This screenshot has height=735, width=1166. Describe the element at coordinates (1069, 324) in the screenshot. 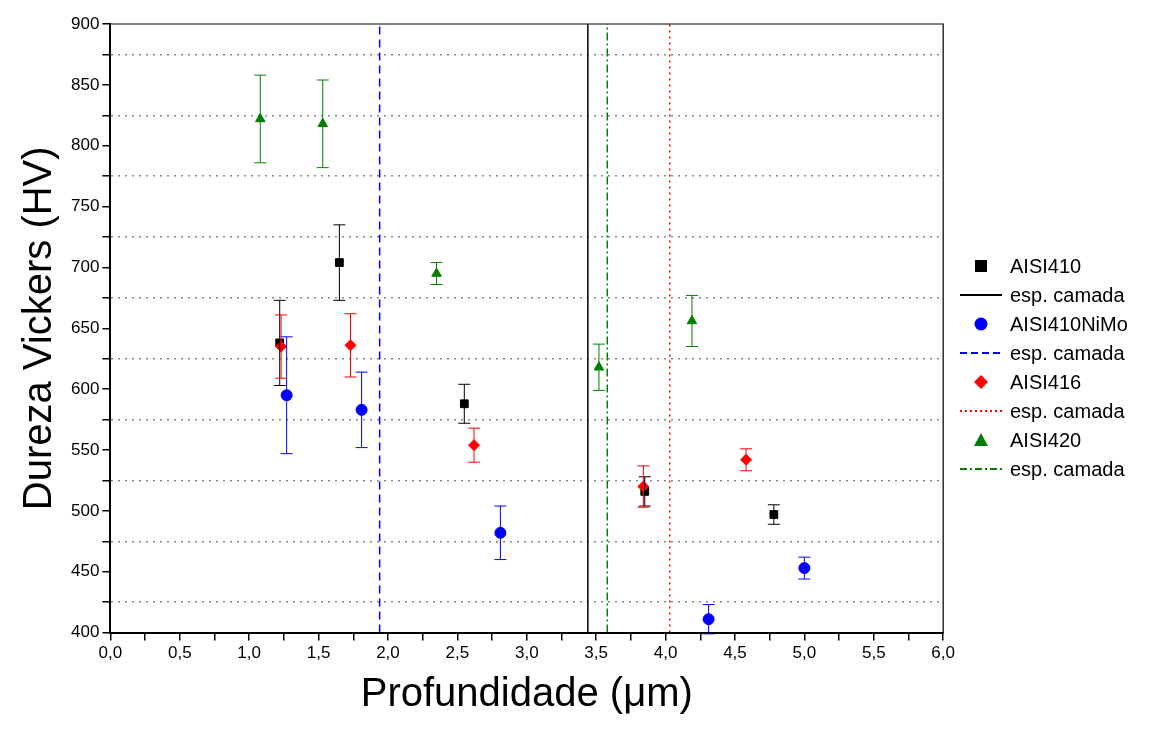

I see `legend-label: AISI410NiMo` at that location.